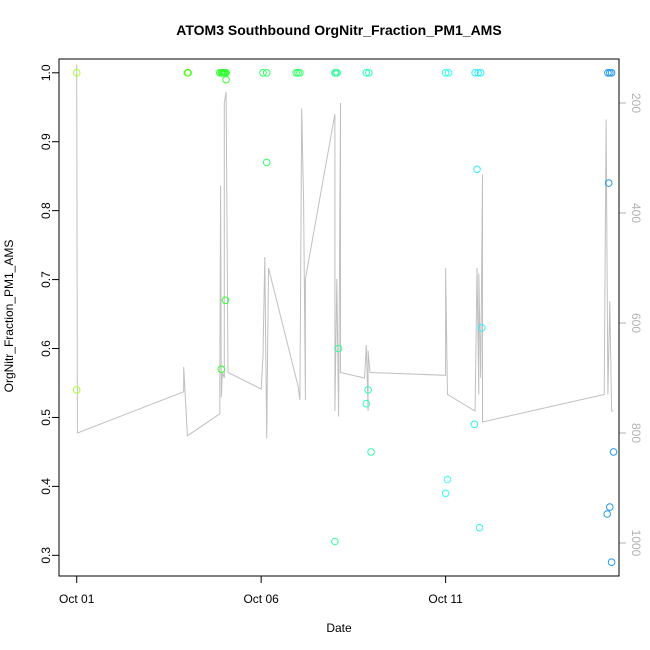 Image resolution: width=650 pixels, height=650 pixels. What do you see at coordinates (77, 599) in the screenshot?
I see `x-tick-label-0: Oct 01` at bounding box center [77, 599].